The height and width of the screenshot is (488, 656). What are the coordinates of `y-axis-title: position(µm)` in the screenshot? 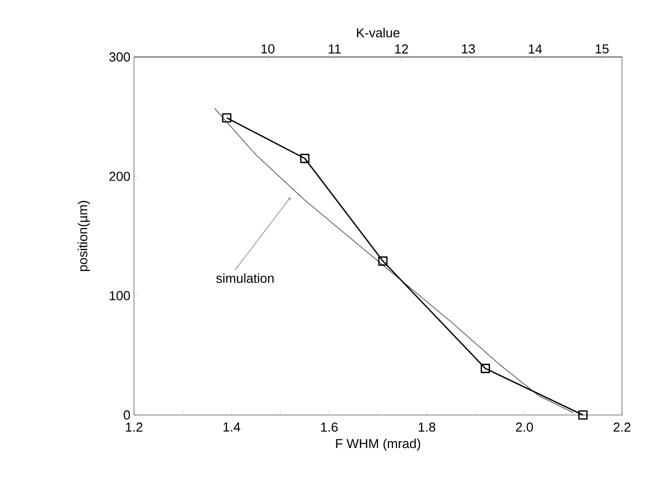 It's located at (84, 236).